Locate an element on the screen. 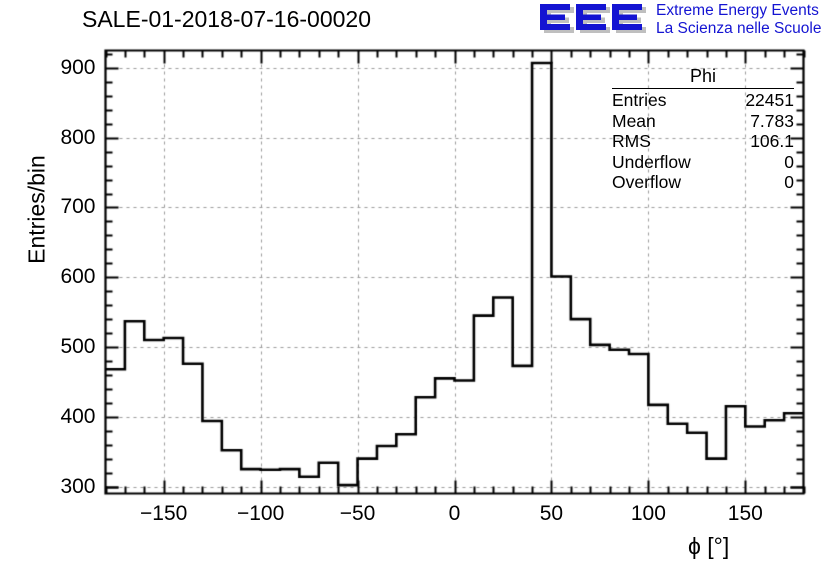 The height and width of the screenshot is (572, 836). y-tick-label: 900 is located at coordinates (78, 67).